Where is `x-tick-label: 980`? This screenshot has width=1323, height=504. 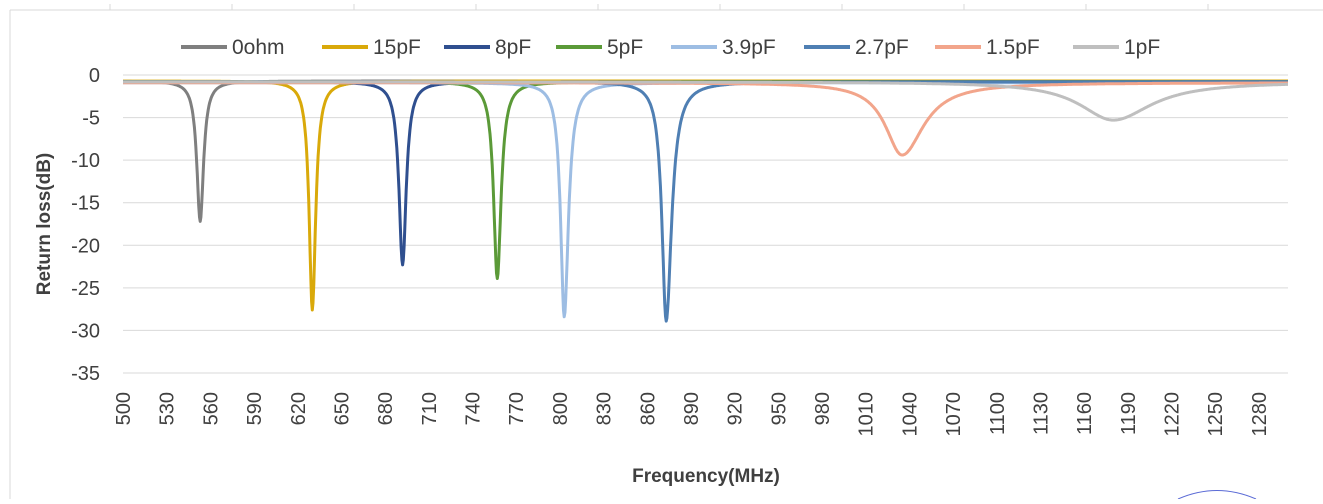 x-tick-label: 980 is located at coordinates (823, 408).